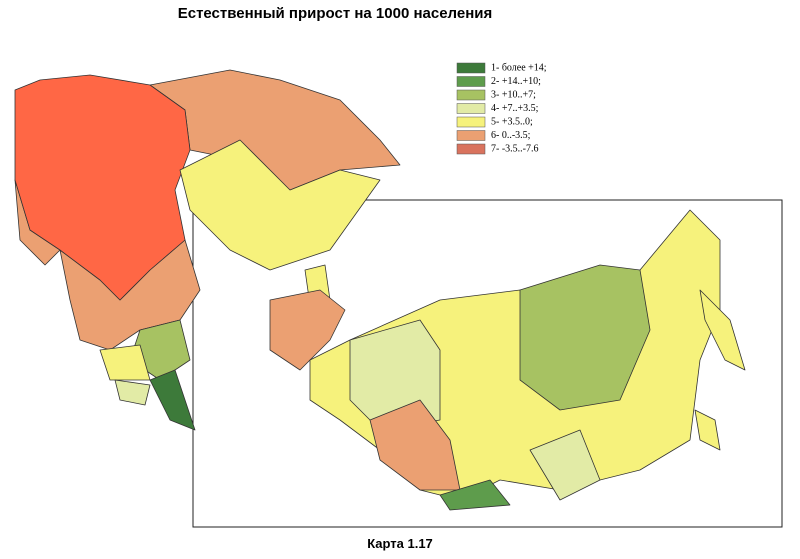  I want to click on map-title: Естественный прирост на 1000 населения, so click(335, 13).